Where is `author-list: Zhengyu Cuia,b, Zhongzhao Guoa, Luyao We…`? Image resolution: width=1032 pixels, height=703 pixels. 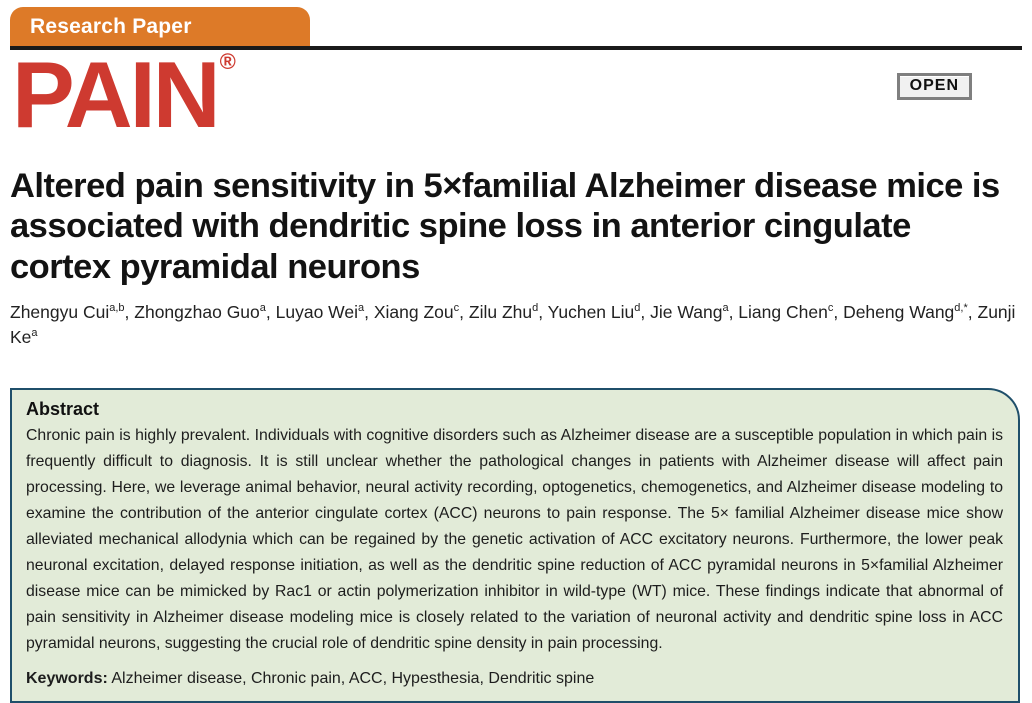
author-list: Zhengyu Cuia,b, Zhongzhao Guoa, Luyao We… is located at coordinates (513, 325).